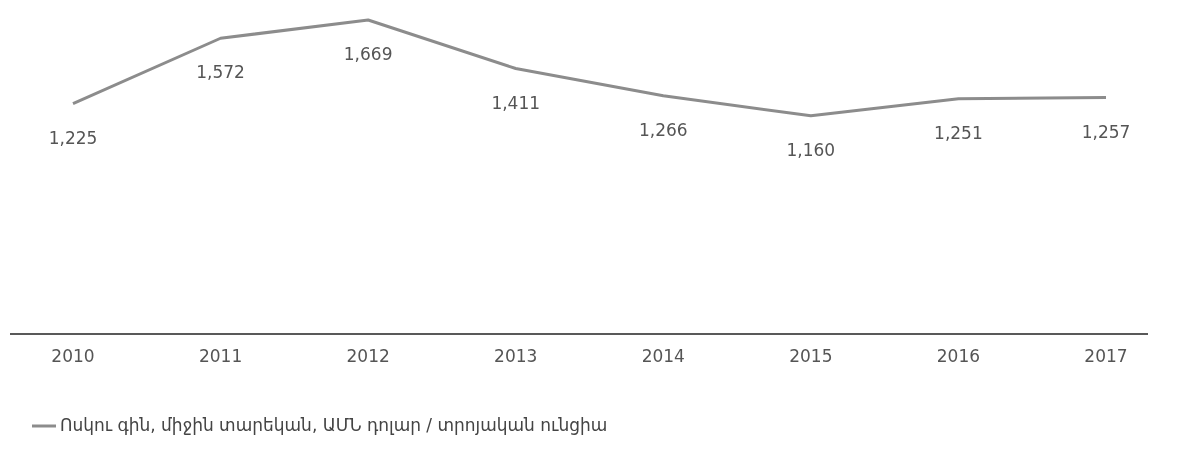  I want to click on x-tick-label: 2013, so click(516, 356).